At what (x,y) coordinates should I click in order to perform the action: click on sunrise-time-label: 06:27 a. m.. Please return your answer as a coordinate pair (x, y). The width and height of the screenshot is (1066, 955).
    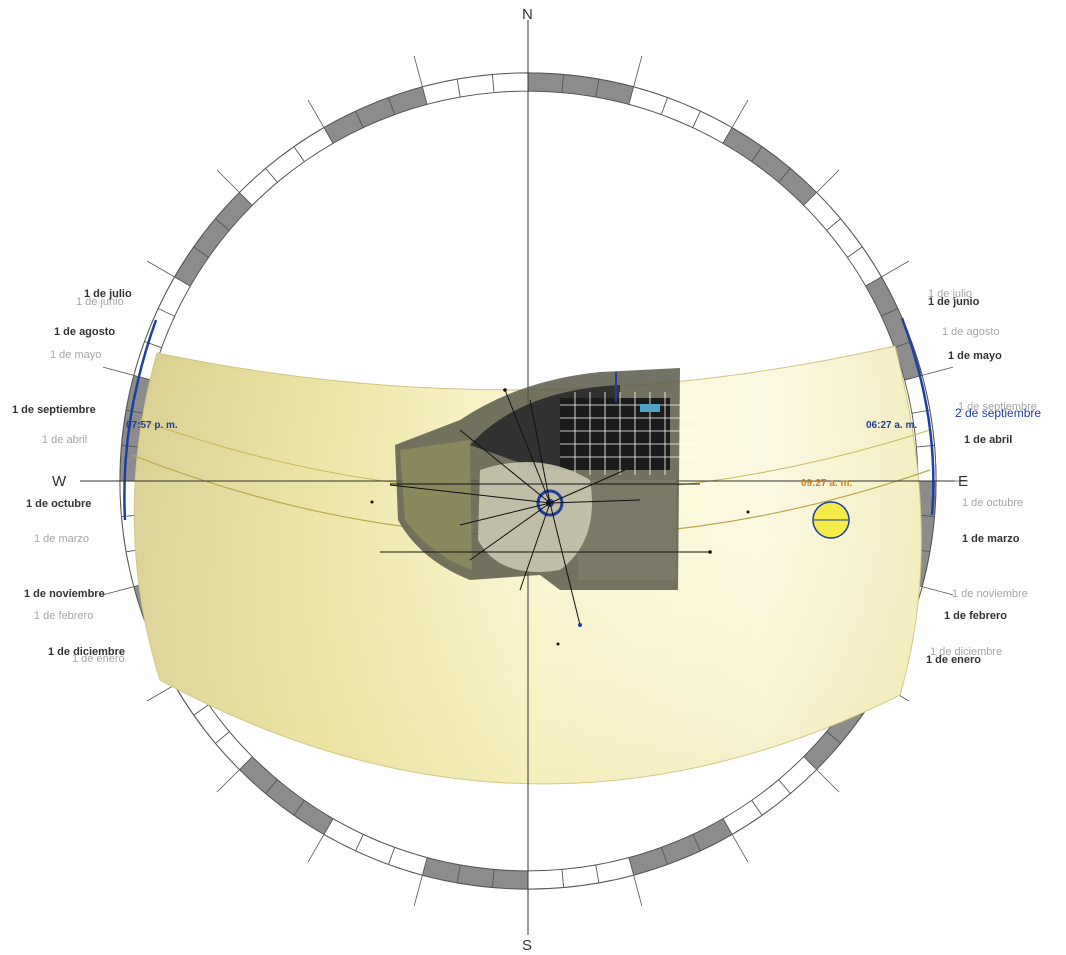
    Looking at the image, I should click on (891, 425).